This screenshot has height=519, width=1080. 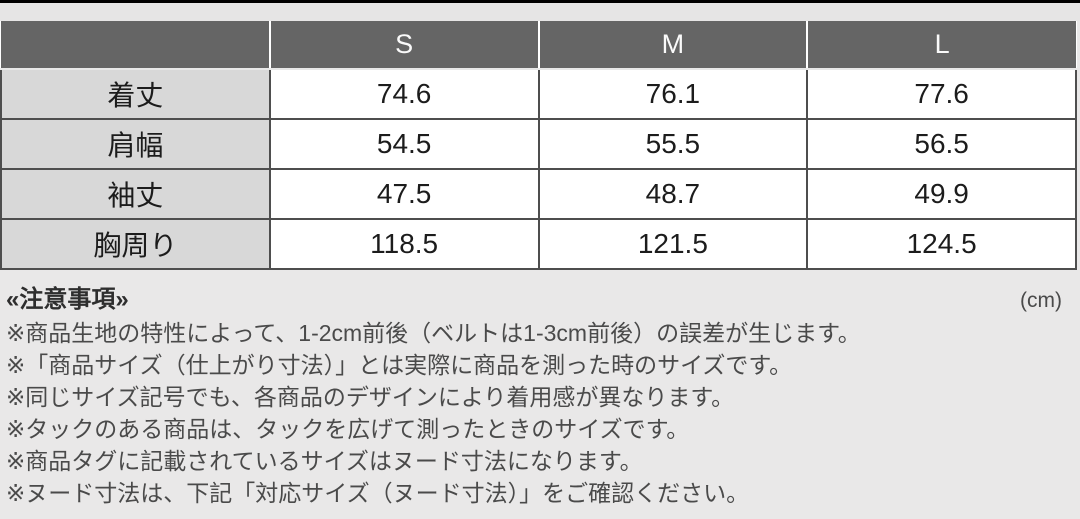 I want to click on note-line: ※商品タグに記載されているサイズはヌード寸法になります。, so click(x=324, y=461).